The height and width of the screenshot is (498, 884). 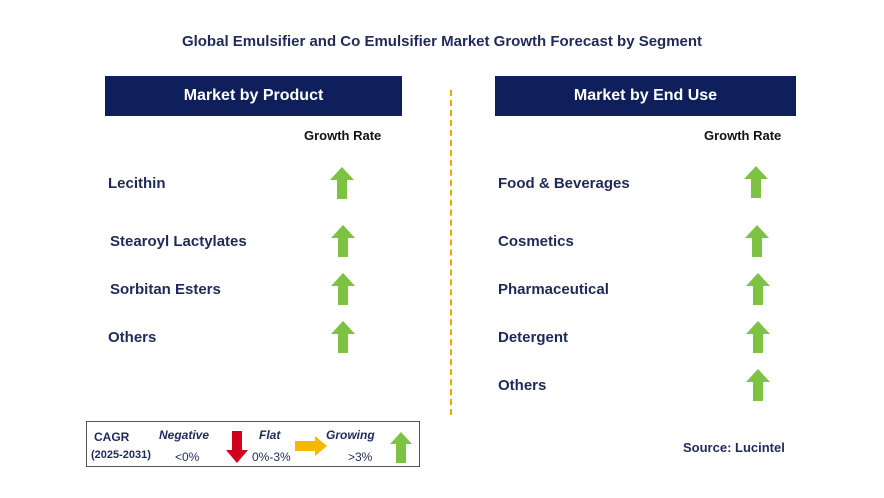 I want to click on legend-growing-label: Growing, so click(x=350, y=435).